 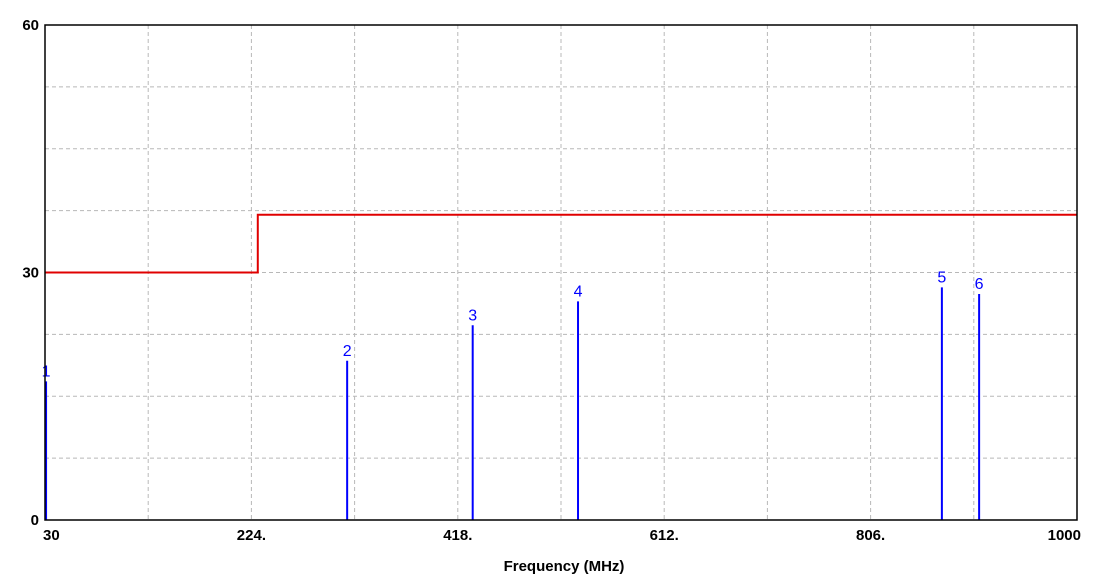 I want to click on x-tick-label: 1000, so click(x=1064, y=535).